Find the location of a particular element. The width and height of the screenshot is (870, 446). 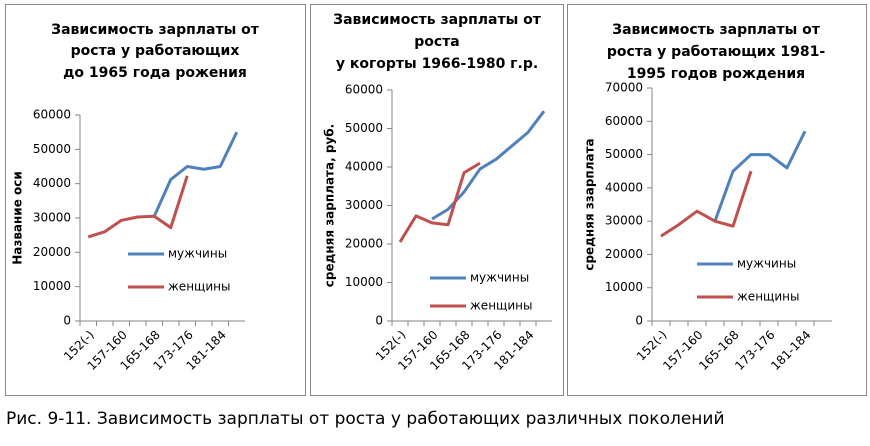

chart-title: роста is located at coordinates (437, 42).